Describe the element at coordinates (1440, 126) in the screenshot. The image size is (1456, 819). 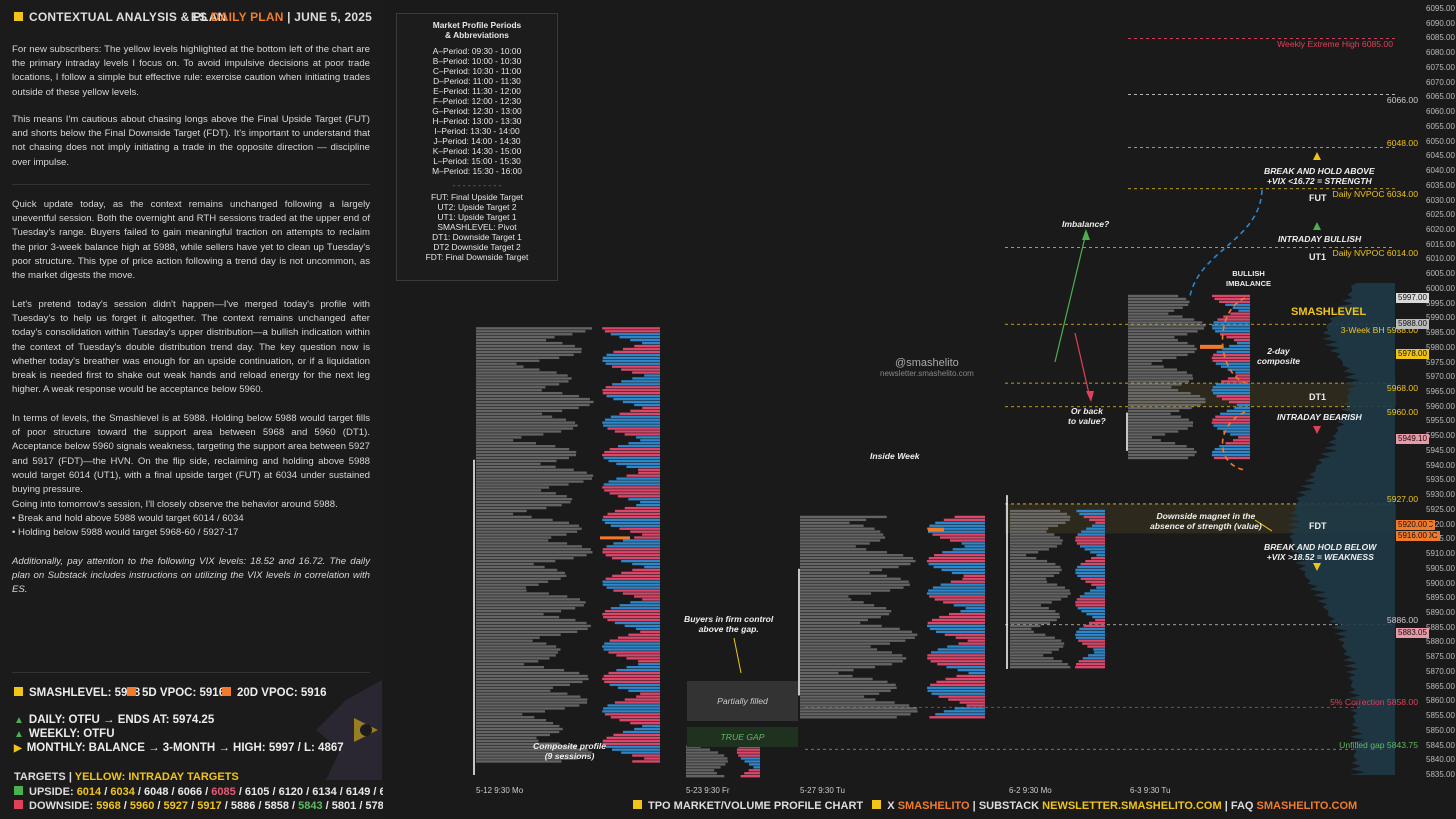
I see `y-tick-label: 6055.00` at that location.